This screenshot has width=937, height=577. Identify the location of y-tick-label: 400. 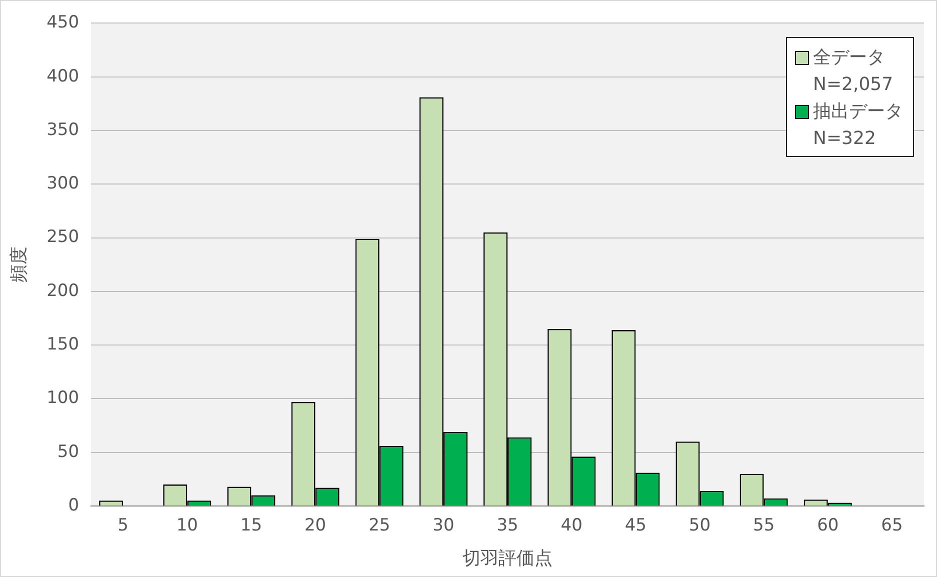
(63, 76).